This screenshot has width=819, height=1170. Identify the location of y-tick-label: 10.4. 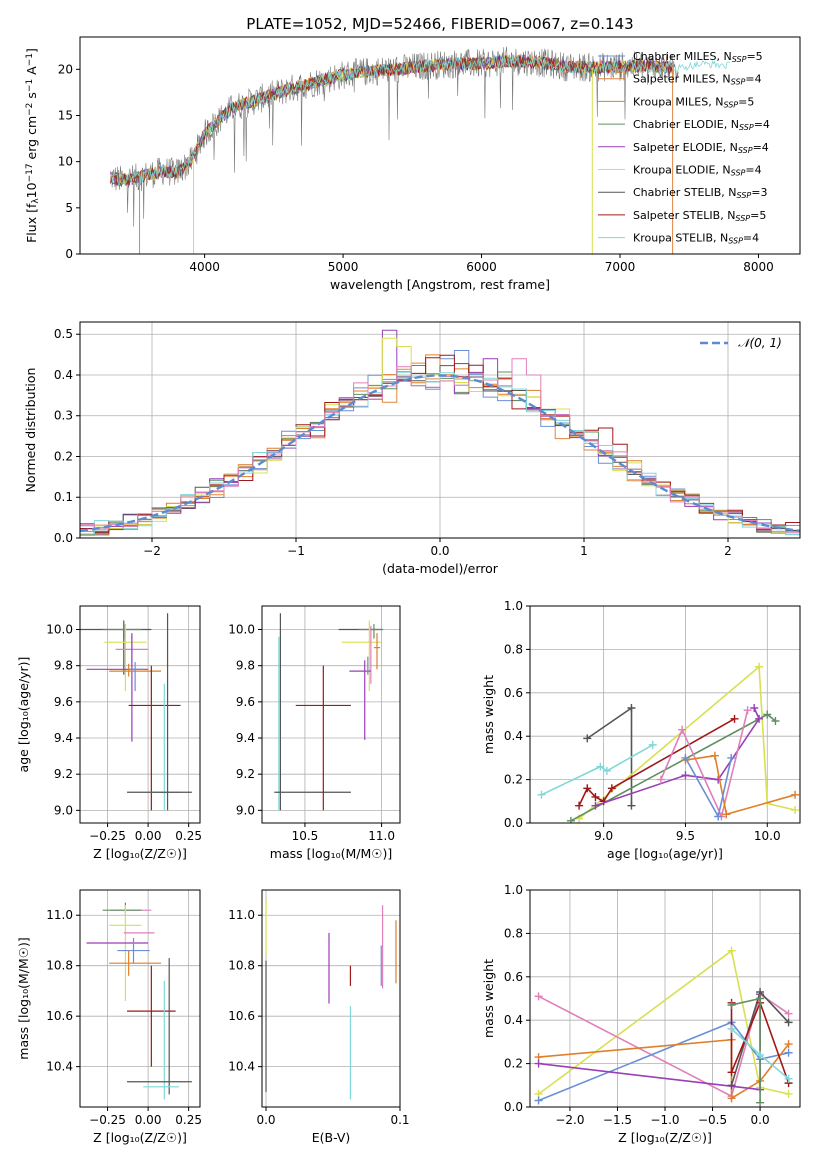
(241, 1067).